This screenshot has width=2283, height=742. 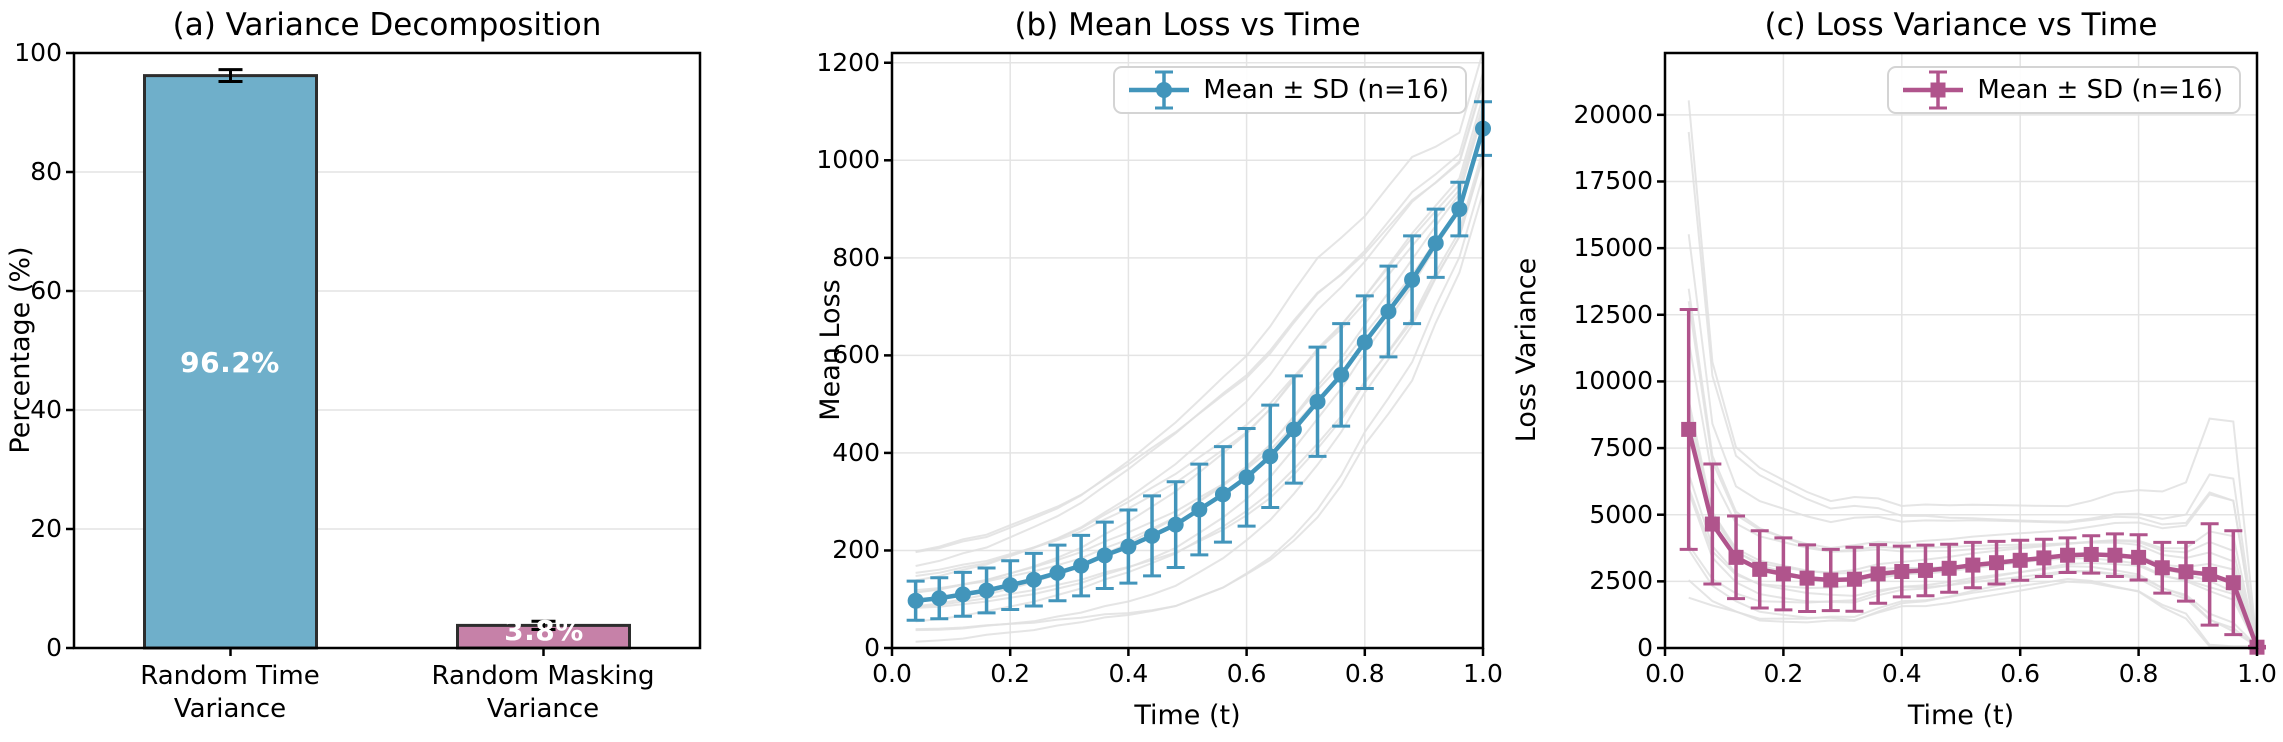 What do you see at coordinates (1621, 514) in the screenshot?
I see `tick-label: 5000` at bounding box center [1621, 514].